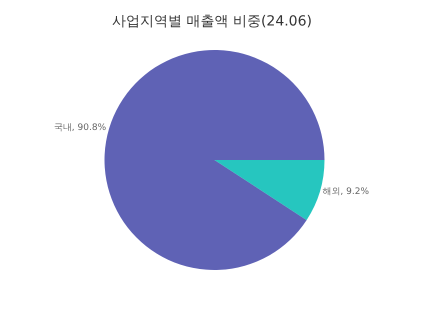  I want to click on chart-title: 사업지역별 매출액 비중(24.06), so click(212, 21).